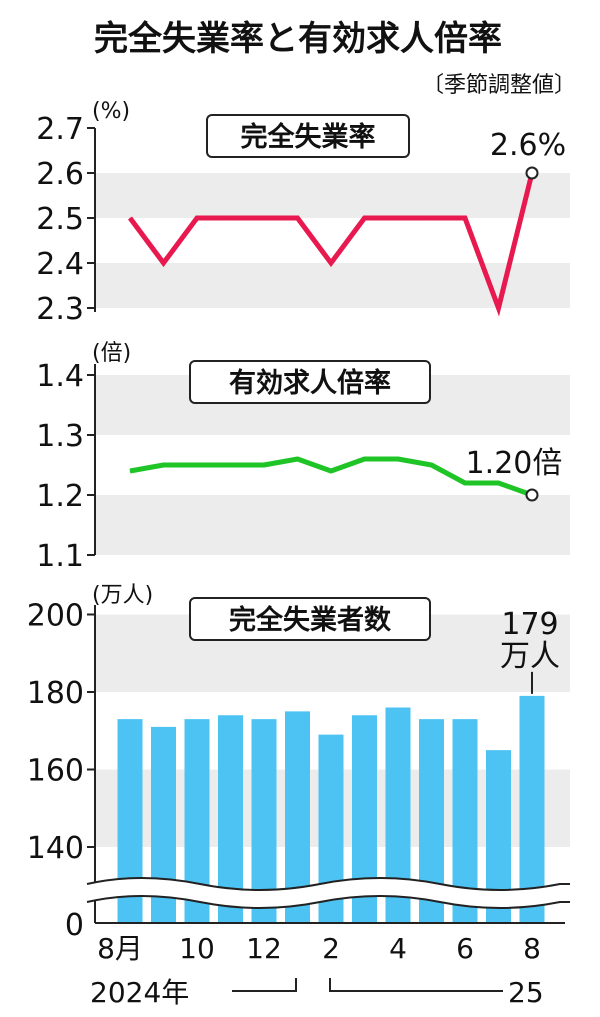  What do you see at coordinates (60, 556) in the screenshot?
I see `ratio-y-tick-label: 1.1` at bounding box center [60, 556].